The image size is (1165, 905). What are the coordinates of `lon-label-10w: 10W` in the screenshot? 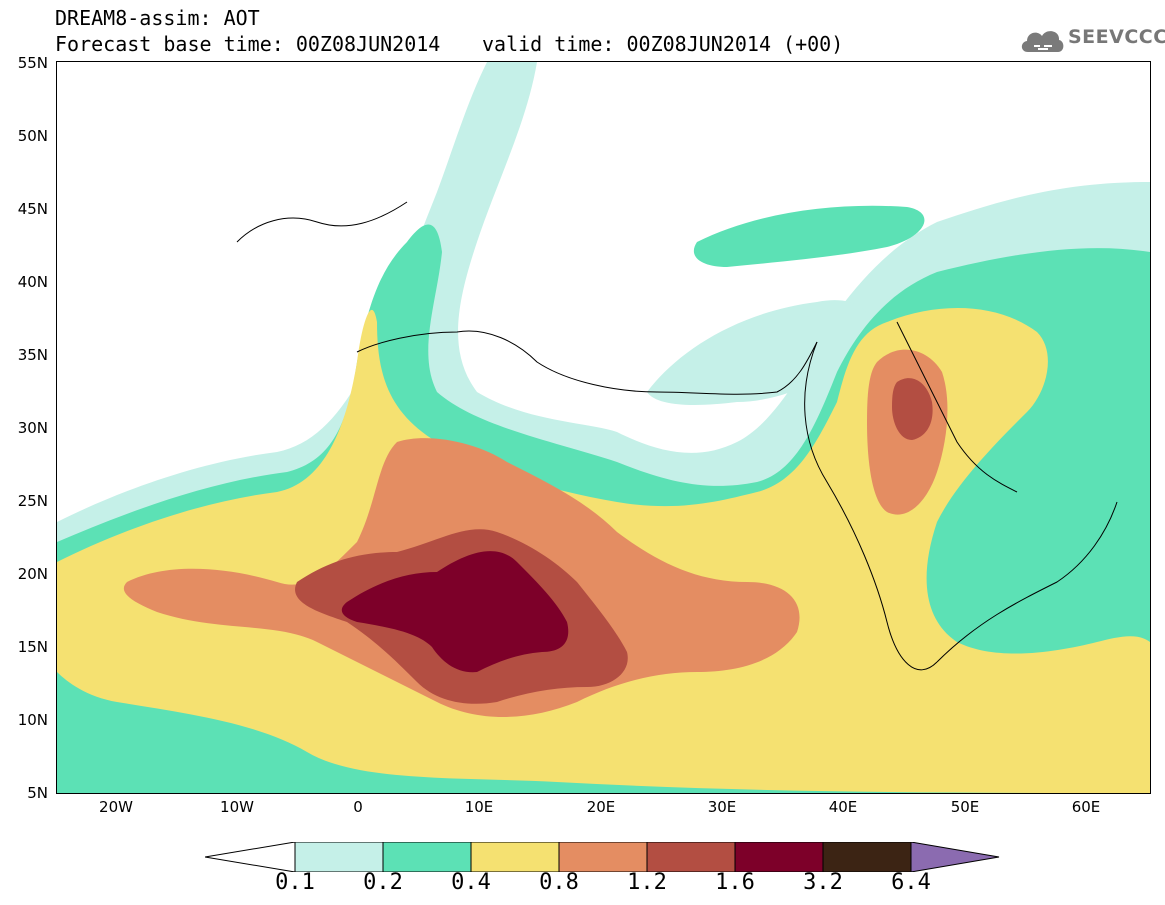 It's located at (237, 807).